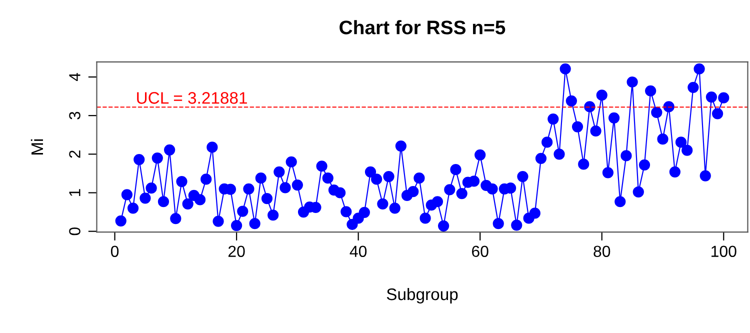 Image resolution: width=750 pixels, height=333 pixels. I want to click on x-tick-label: 20, so click(236, 252).